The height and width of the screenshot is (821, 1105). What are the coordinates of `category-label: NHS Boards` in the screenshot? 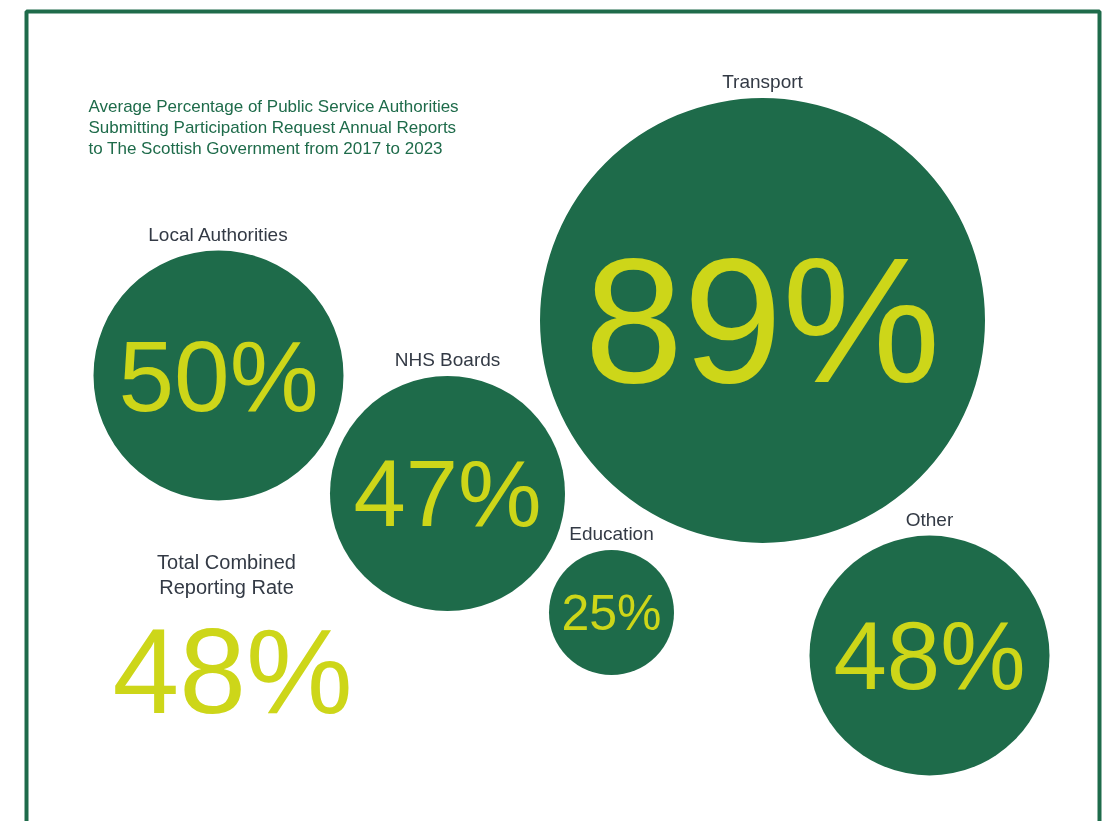 It's located at (447, 359).